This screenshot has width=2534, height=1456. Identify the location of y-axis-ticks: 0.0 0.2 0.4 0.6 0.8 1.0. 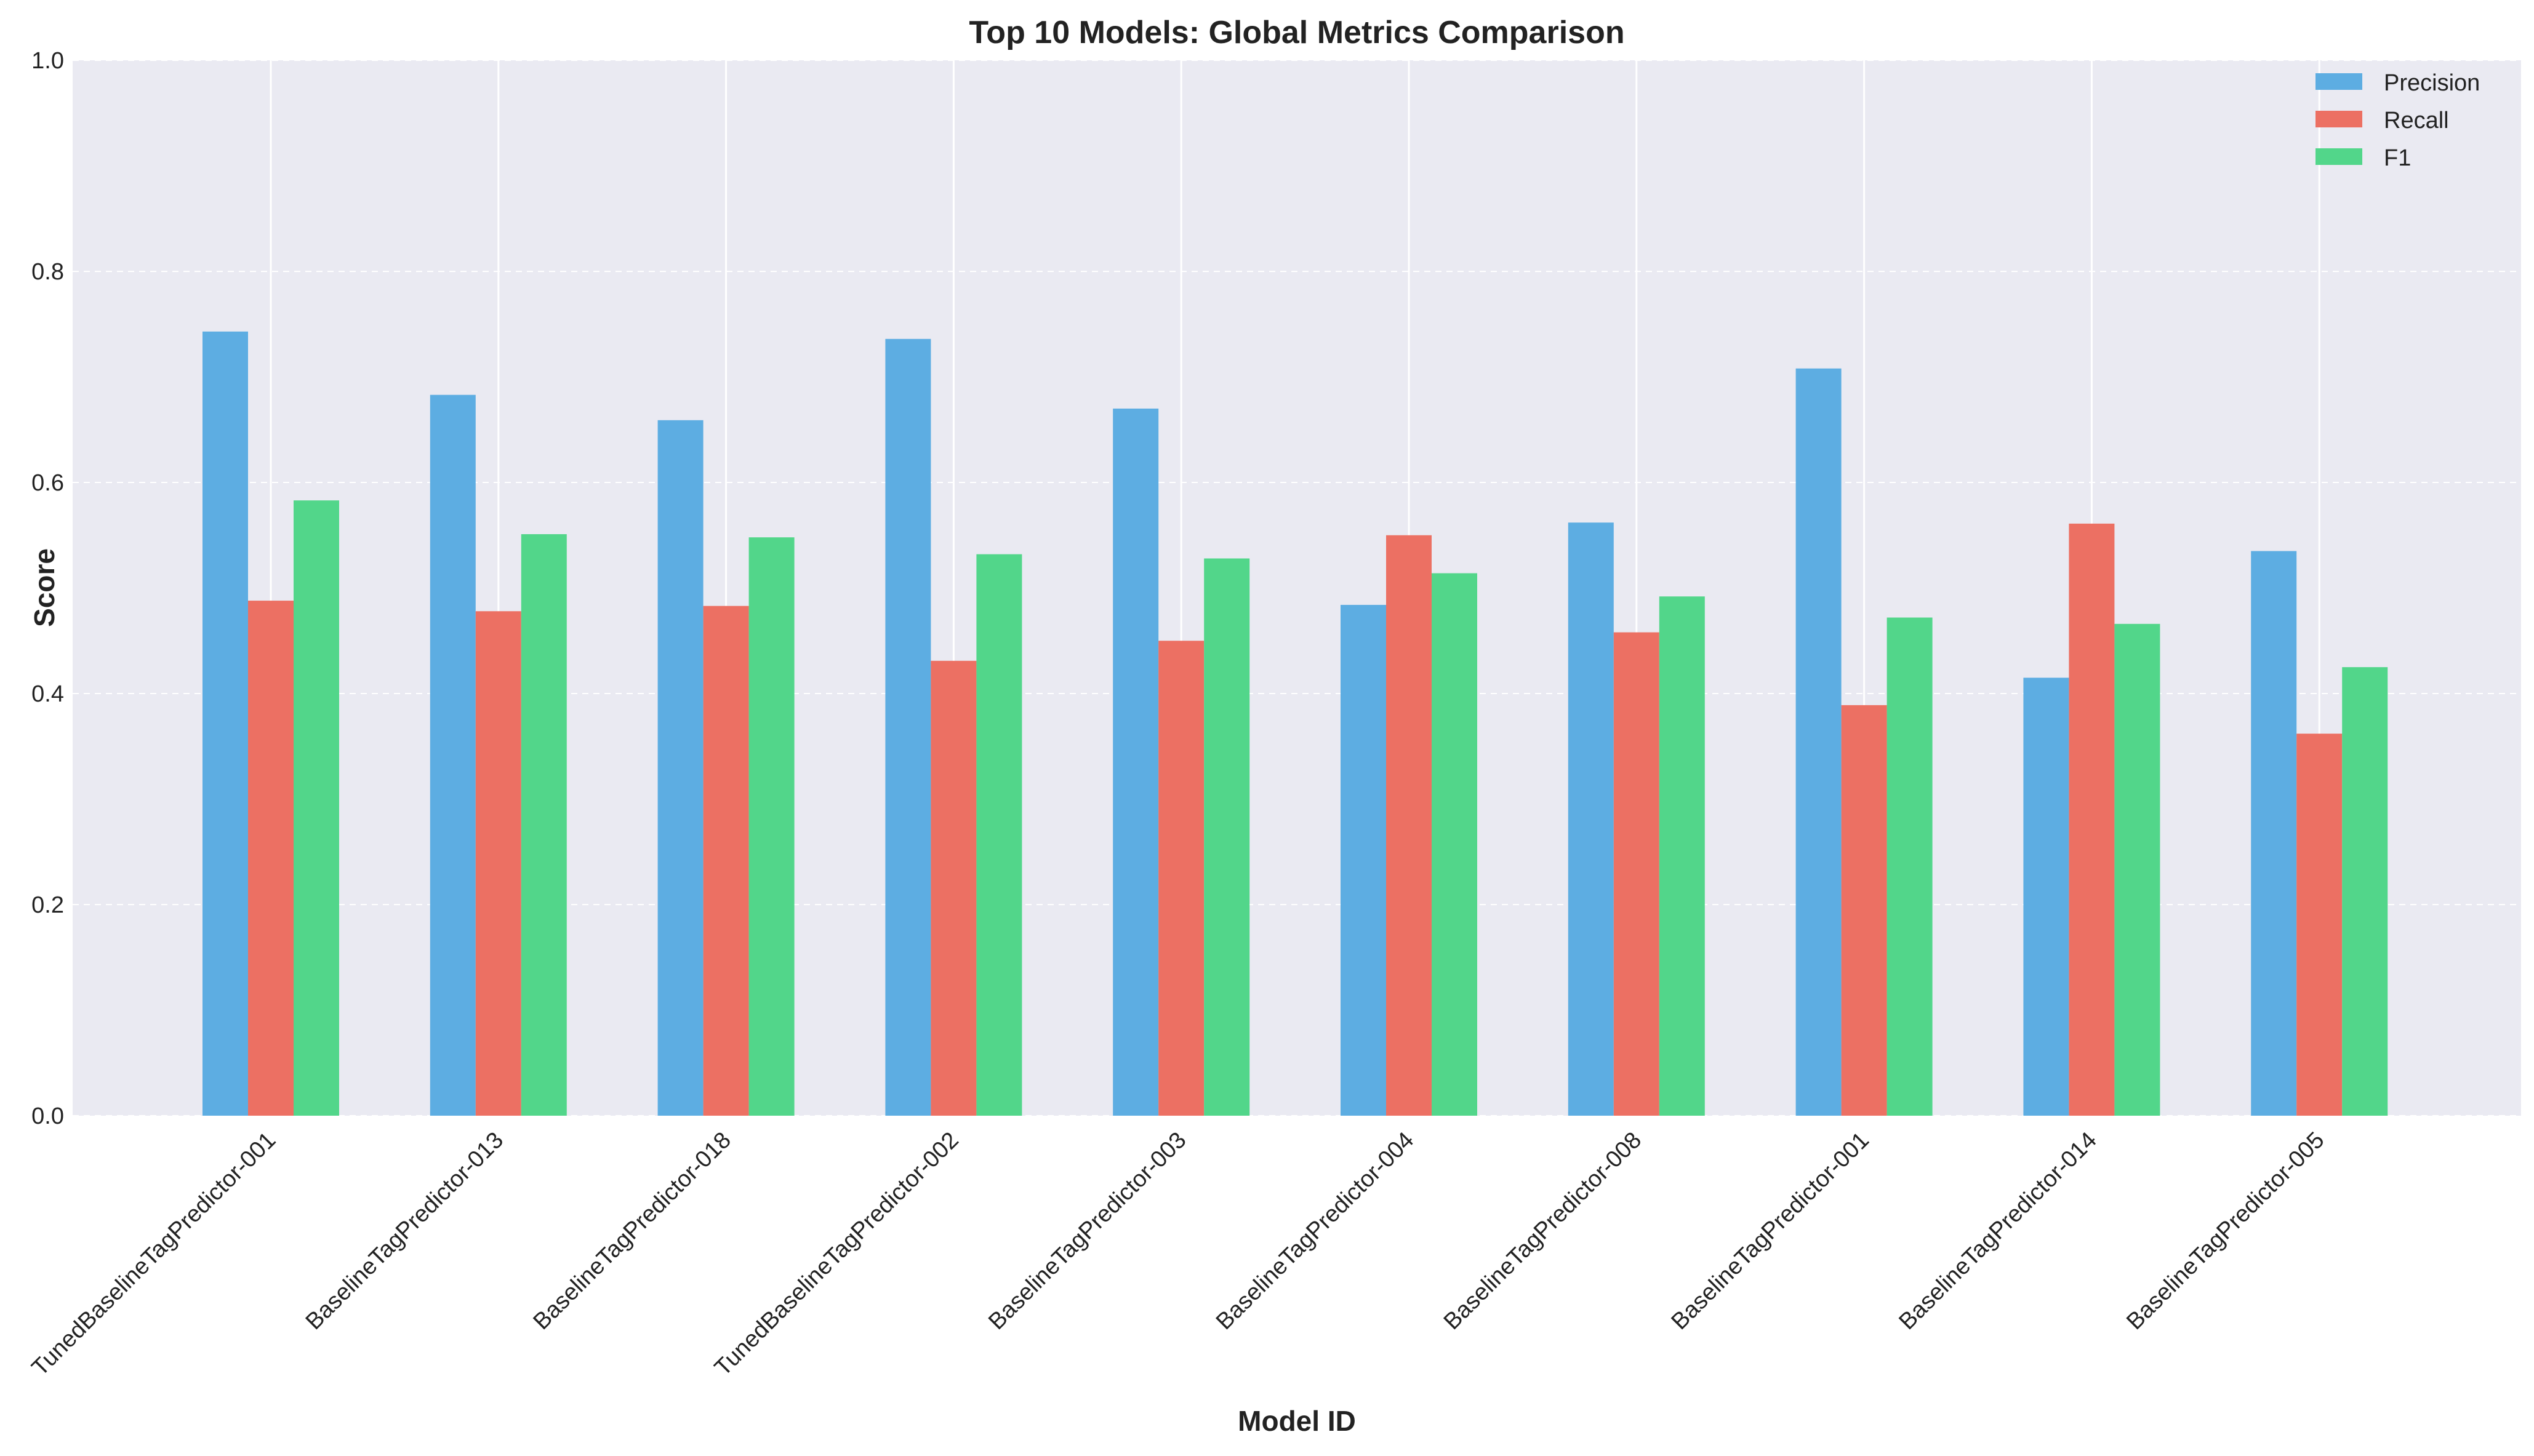
(47, 588).